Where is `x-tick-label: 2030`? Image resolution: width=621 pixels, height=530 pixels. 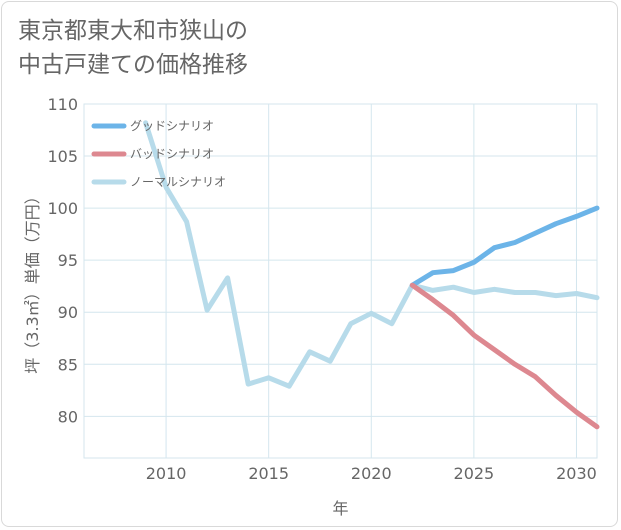
x-tick-label: 2030 is located at coordinates (576, 473).